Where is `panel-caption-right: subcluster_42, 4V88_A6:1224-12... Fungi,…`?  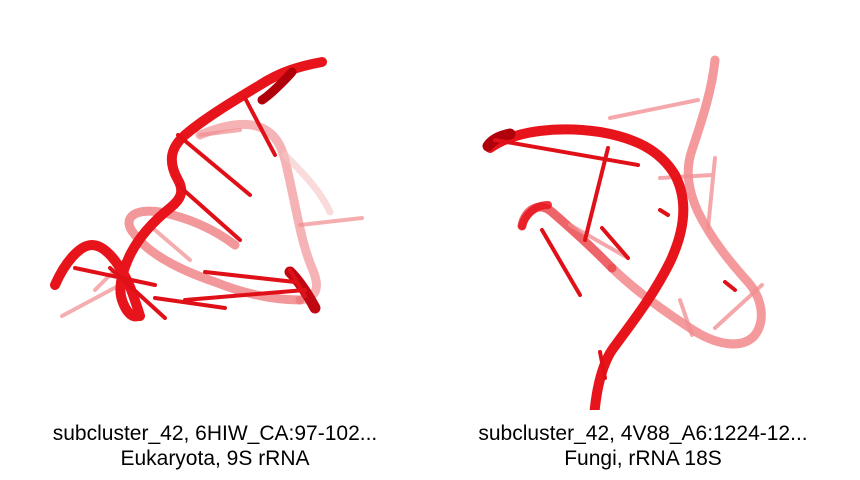 panel-caption-right: subcluster_42, 4V88_A6:1224-12... Fungi,… is located at coordinates (643, 446).